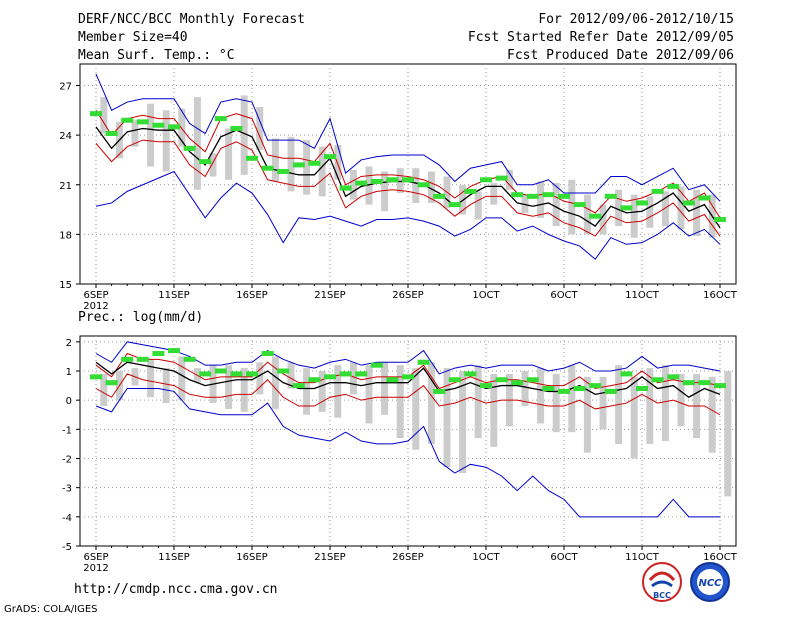 The height and width of the screenshot is (618, 800). What do you see at coordinates (69, 343) in the screenshot?
I see `y-tick-label: 2` at bounding box center [69, 343].